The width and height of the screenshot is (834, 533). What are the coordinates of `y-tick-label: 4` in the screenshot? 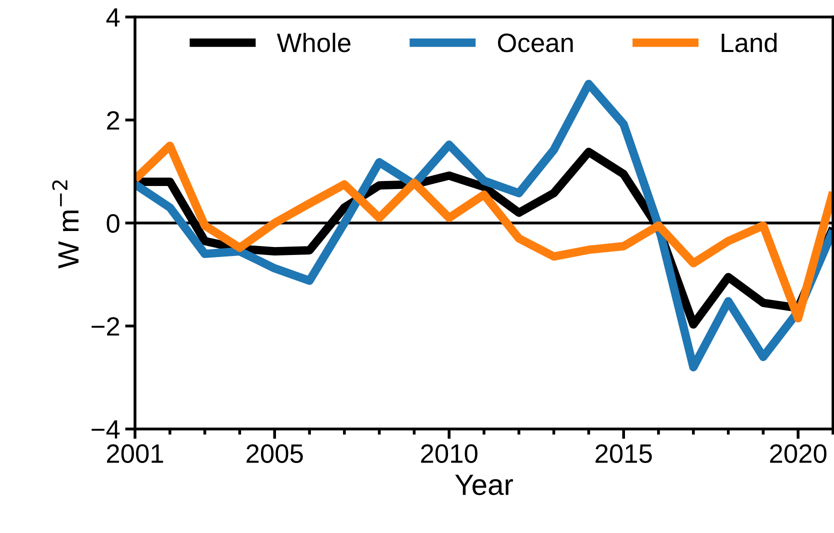 It's located at (113, 17).